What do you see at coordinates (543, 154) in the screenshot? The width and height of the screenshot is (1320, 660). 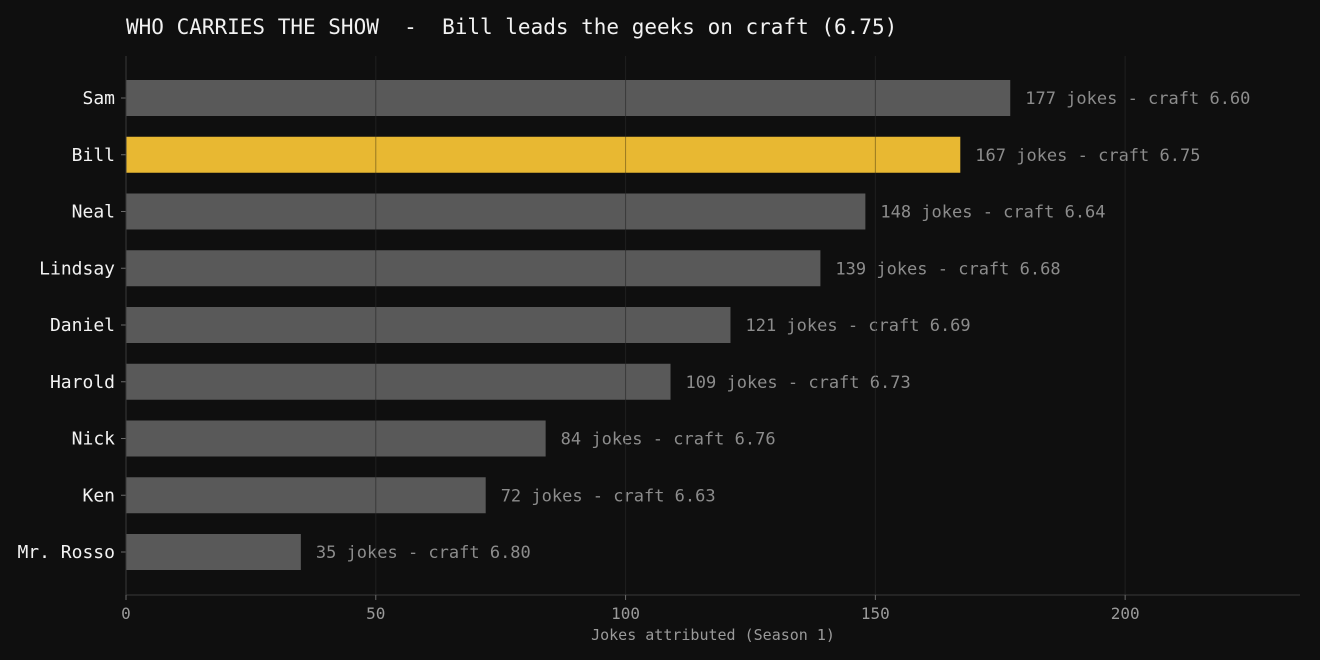 I see `bar-bill` at bounding box center [543, 154].